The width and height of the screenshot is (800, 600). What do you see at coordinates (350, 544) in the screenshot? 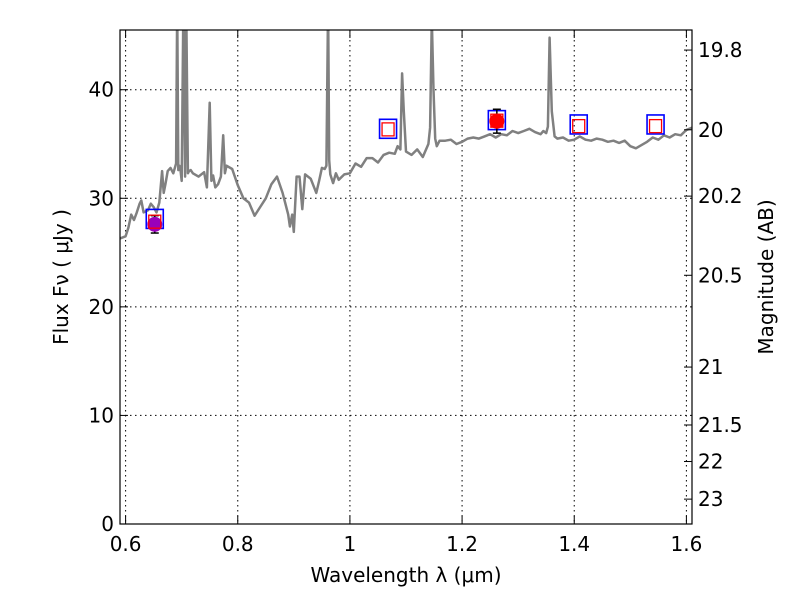
I see `x-tick-label: 1` at bounding box center [350, 544].